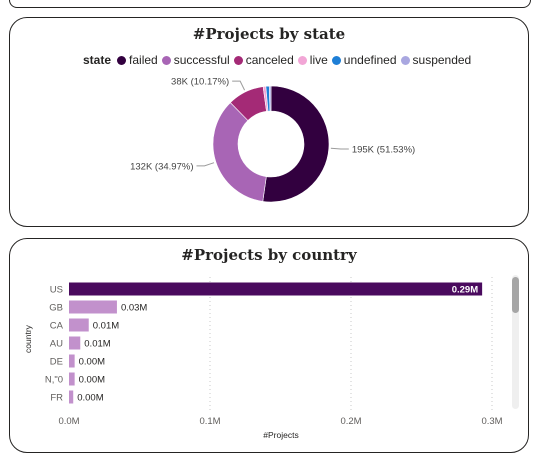  I want to click on legend-item-successful: successful, so click(195, 60).